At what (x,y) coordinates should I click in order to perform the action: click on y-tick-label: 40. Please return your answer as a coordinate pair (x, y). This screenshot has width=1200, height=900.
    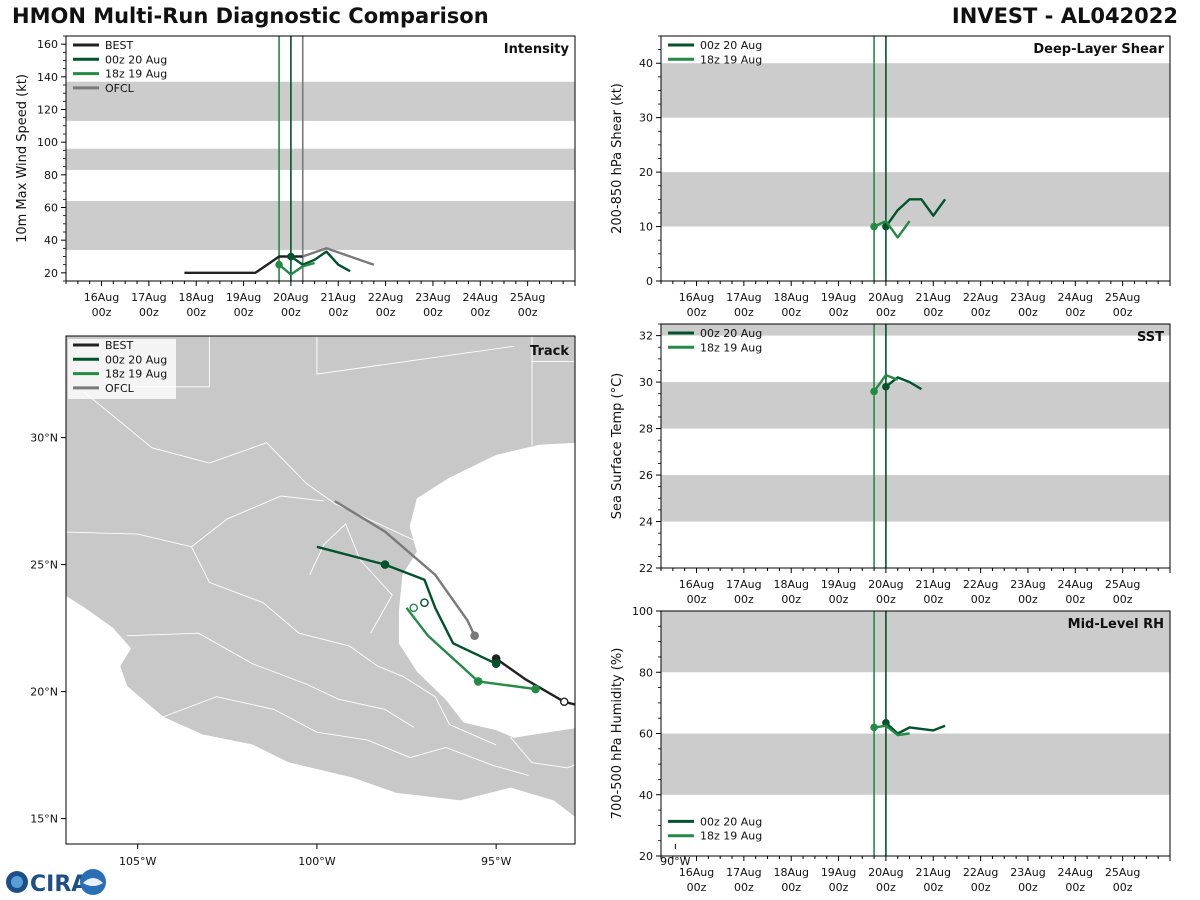
    Looking at the image, I should click on (646, 63).